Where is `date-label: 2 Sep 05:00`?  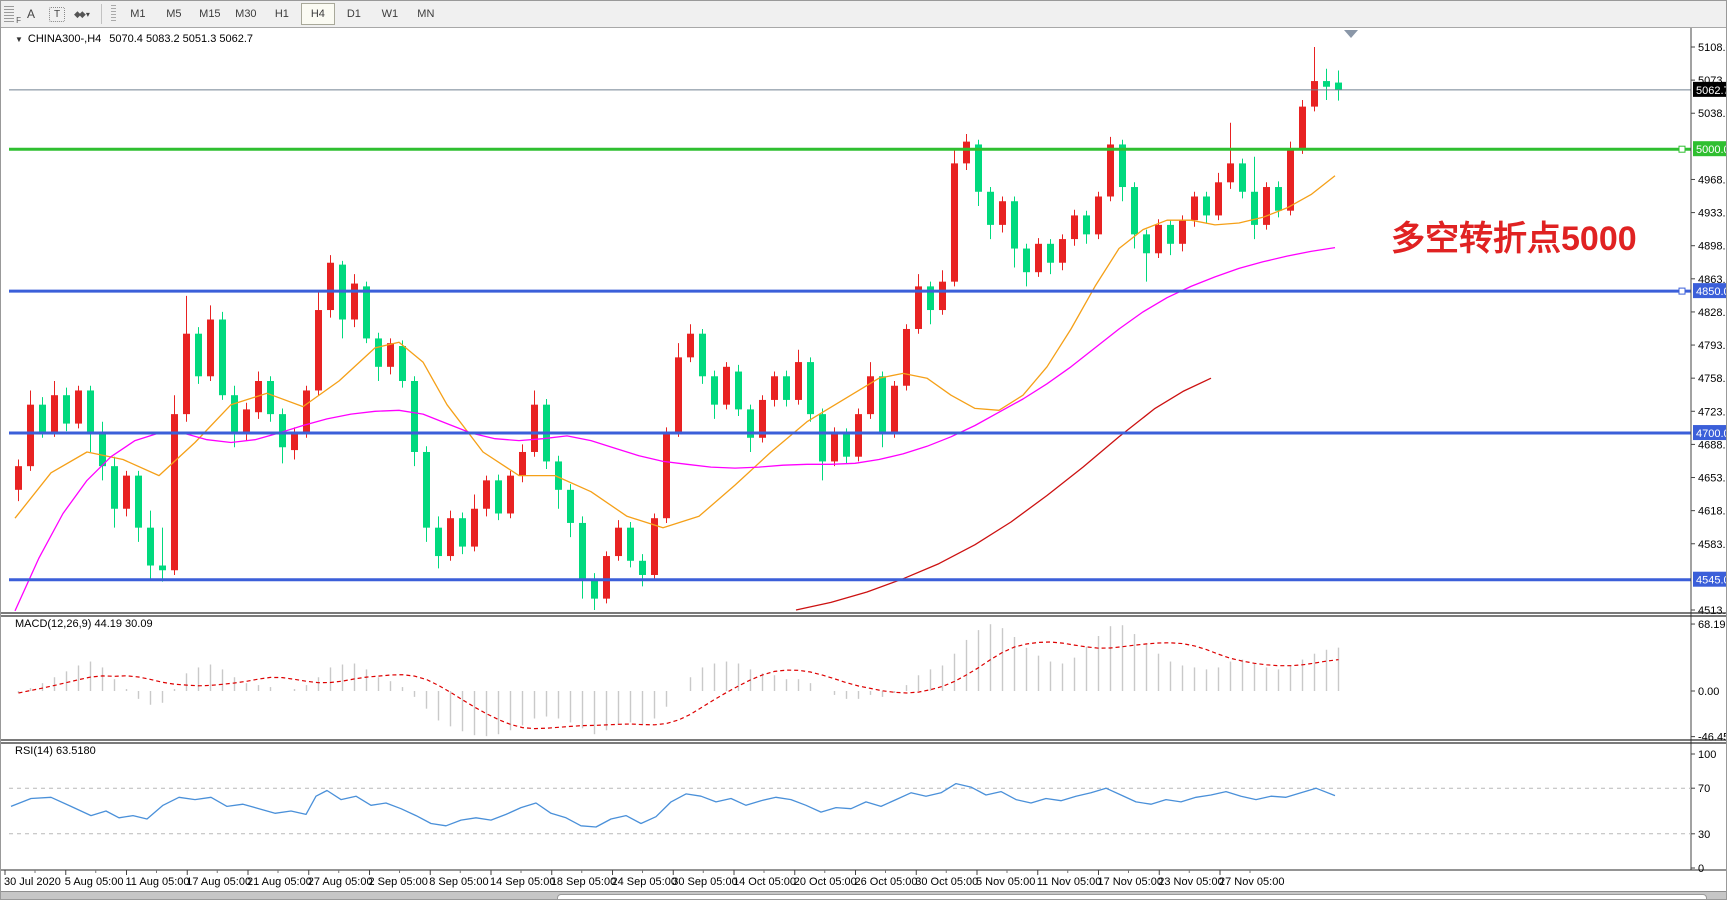 date-label: 2 Sep 05:00 is located at coordinates (398, 882).